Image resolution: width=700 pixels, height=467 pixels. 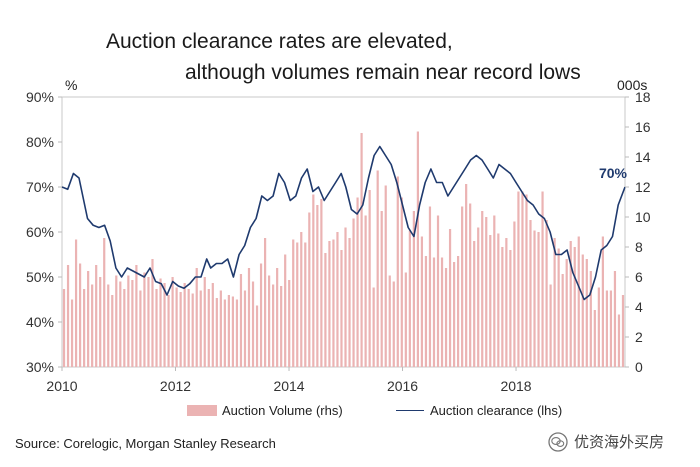 I want to click on right-tick-label: 4, so click(x=639, y=307).